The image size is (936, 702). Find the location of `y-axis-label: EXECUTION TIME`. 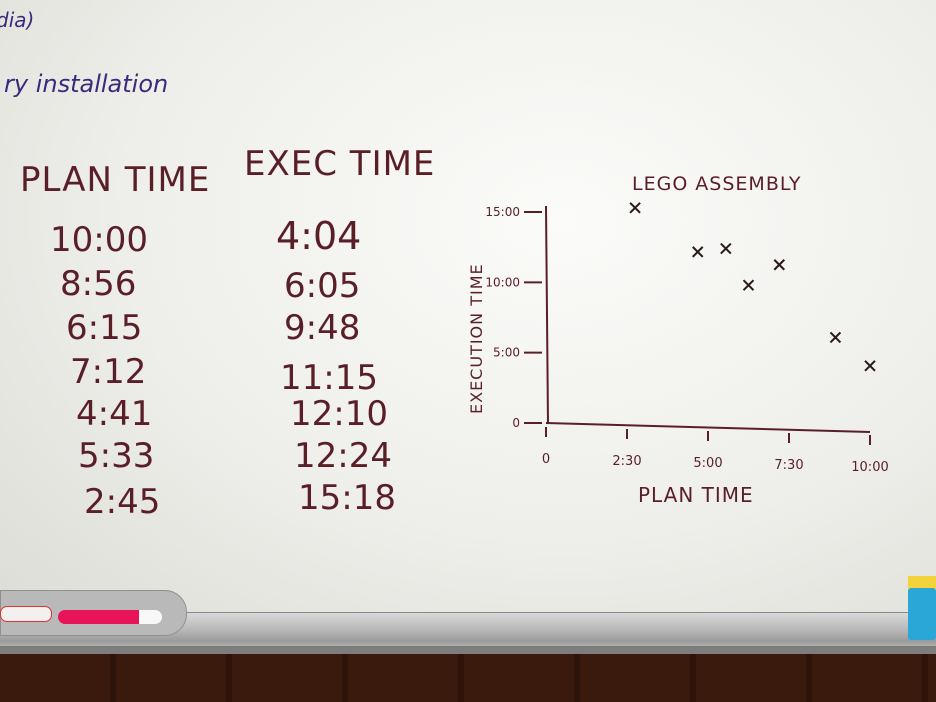

y-axis-label: EXECUTION TIME is located at coordinates (476, 338).